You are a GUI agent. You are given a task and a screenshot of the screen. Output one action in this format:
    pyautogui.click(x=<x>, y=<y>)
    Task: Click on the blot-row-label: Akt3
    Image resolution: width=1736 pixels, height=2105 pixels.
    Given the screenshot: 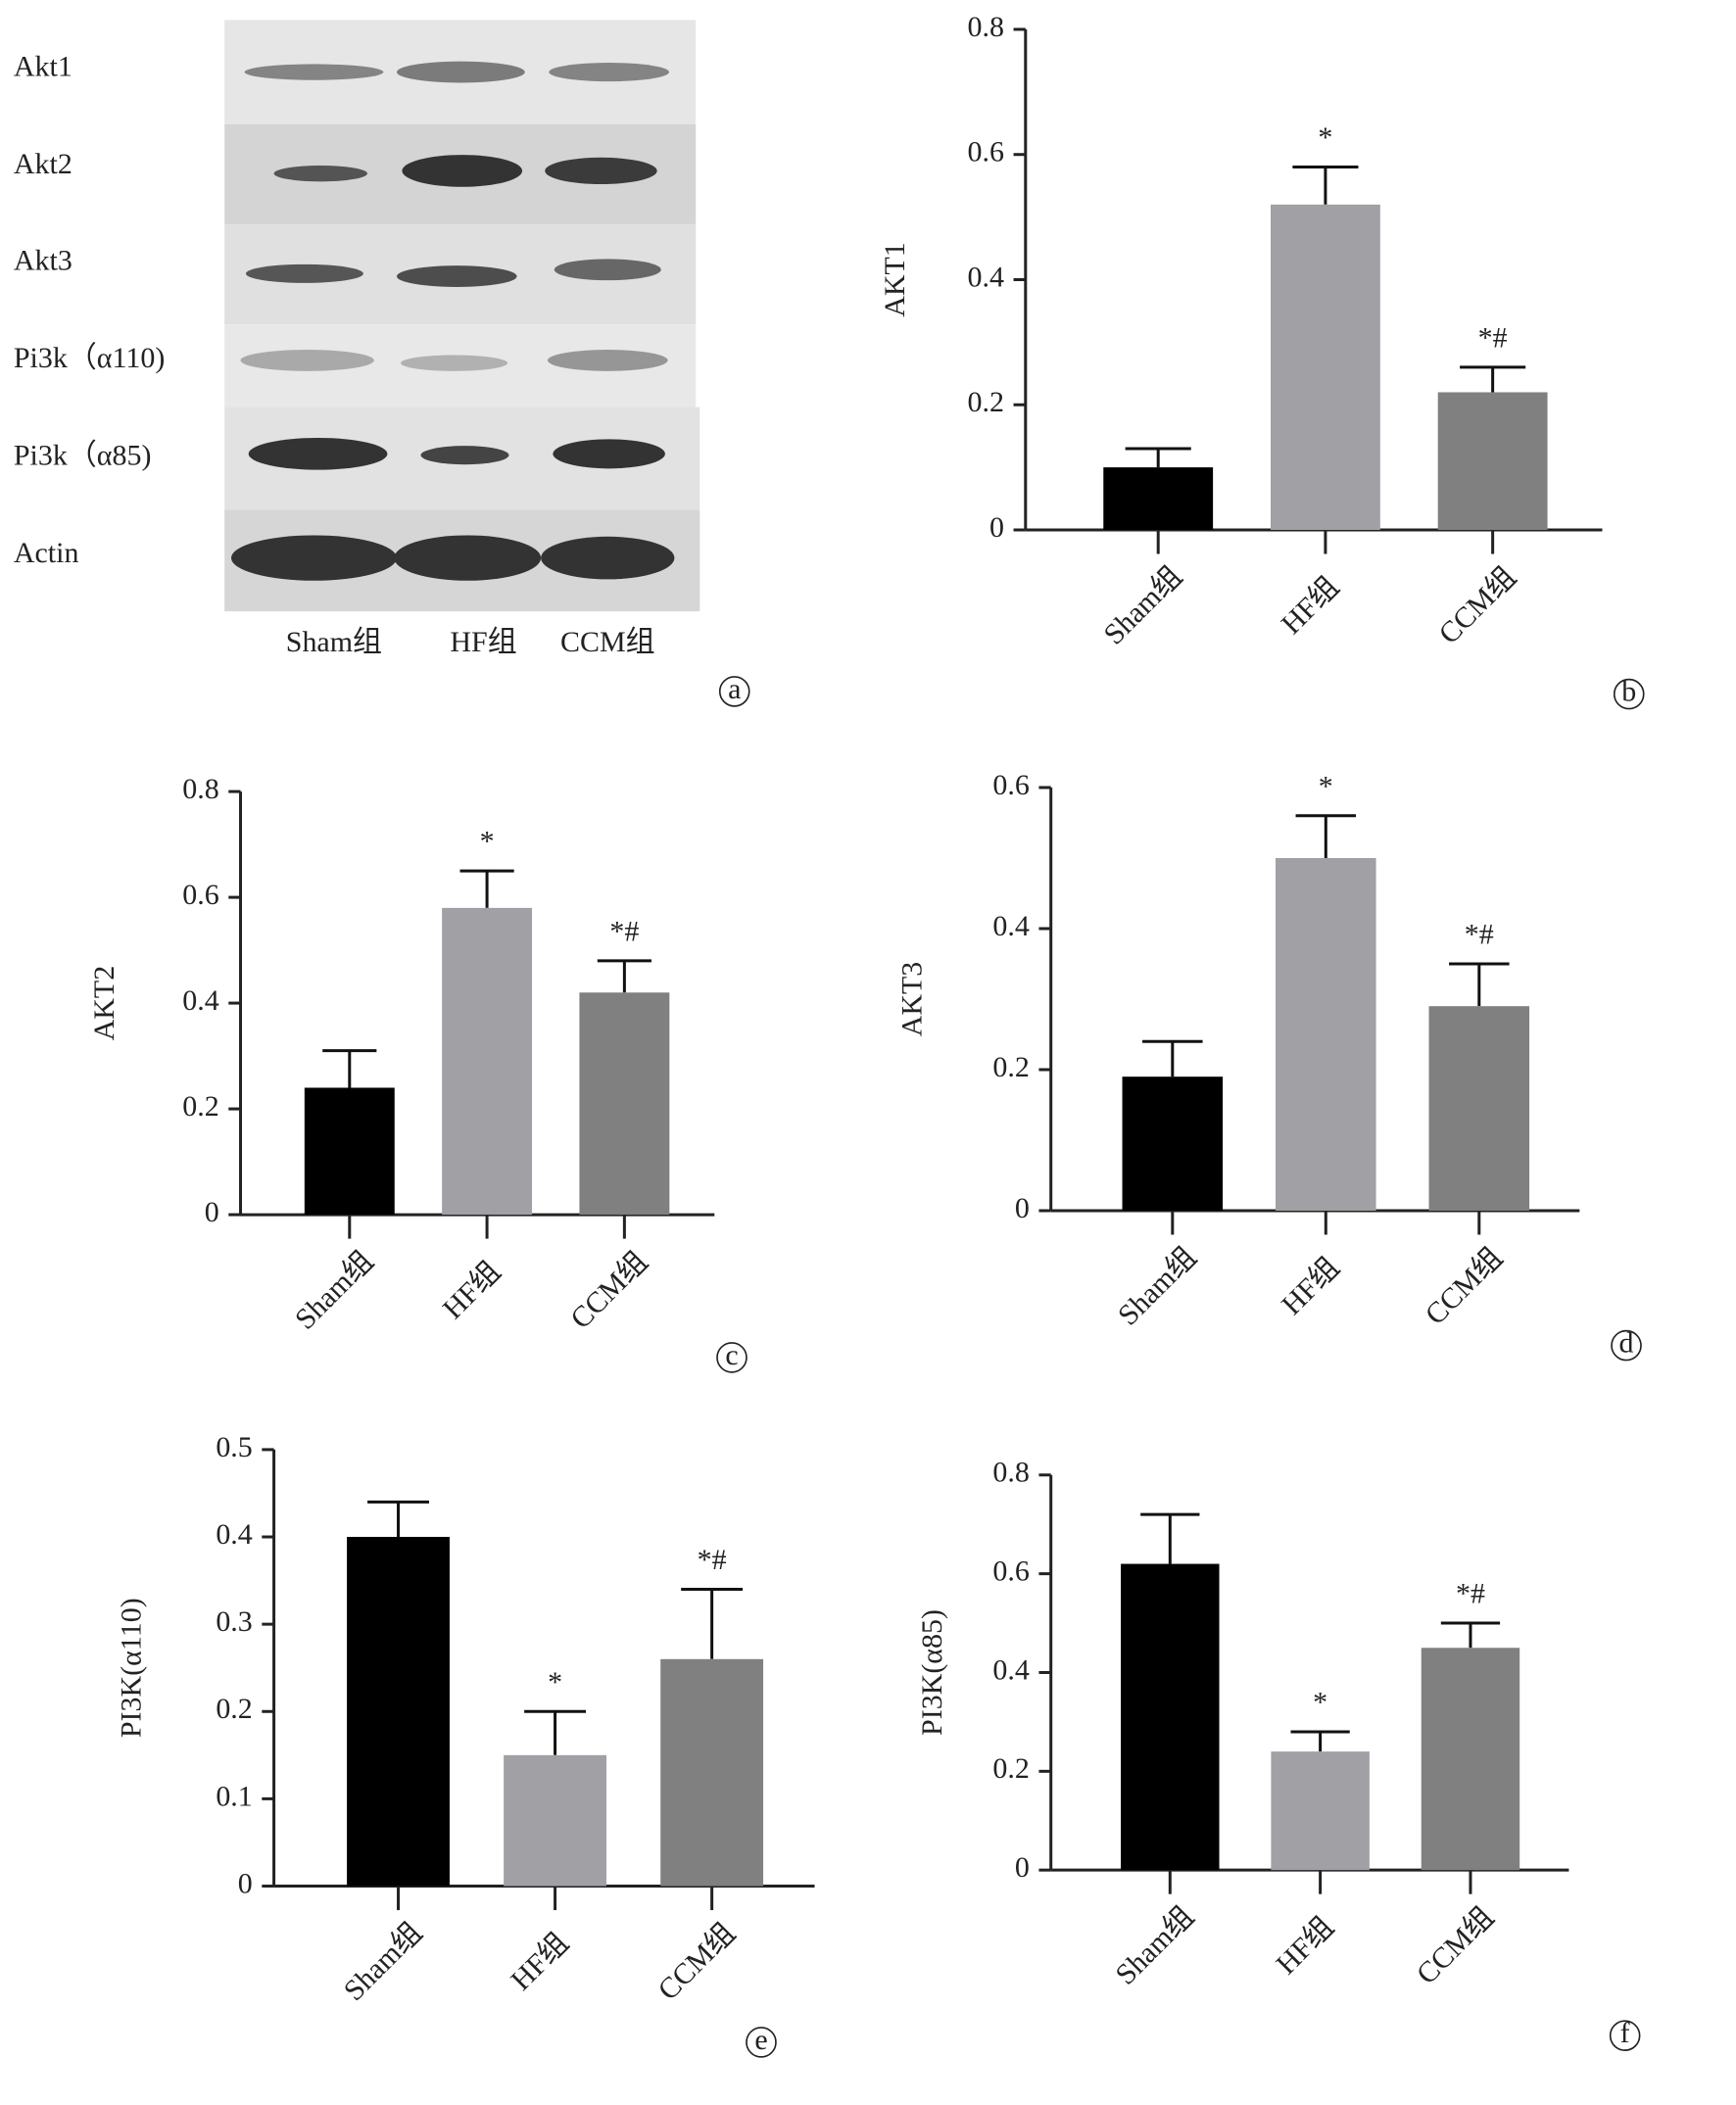 What is the action you would take?
    pyautogui.click(x=43, y=260)
    